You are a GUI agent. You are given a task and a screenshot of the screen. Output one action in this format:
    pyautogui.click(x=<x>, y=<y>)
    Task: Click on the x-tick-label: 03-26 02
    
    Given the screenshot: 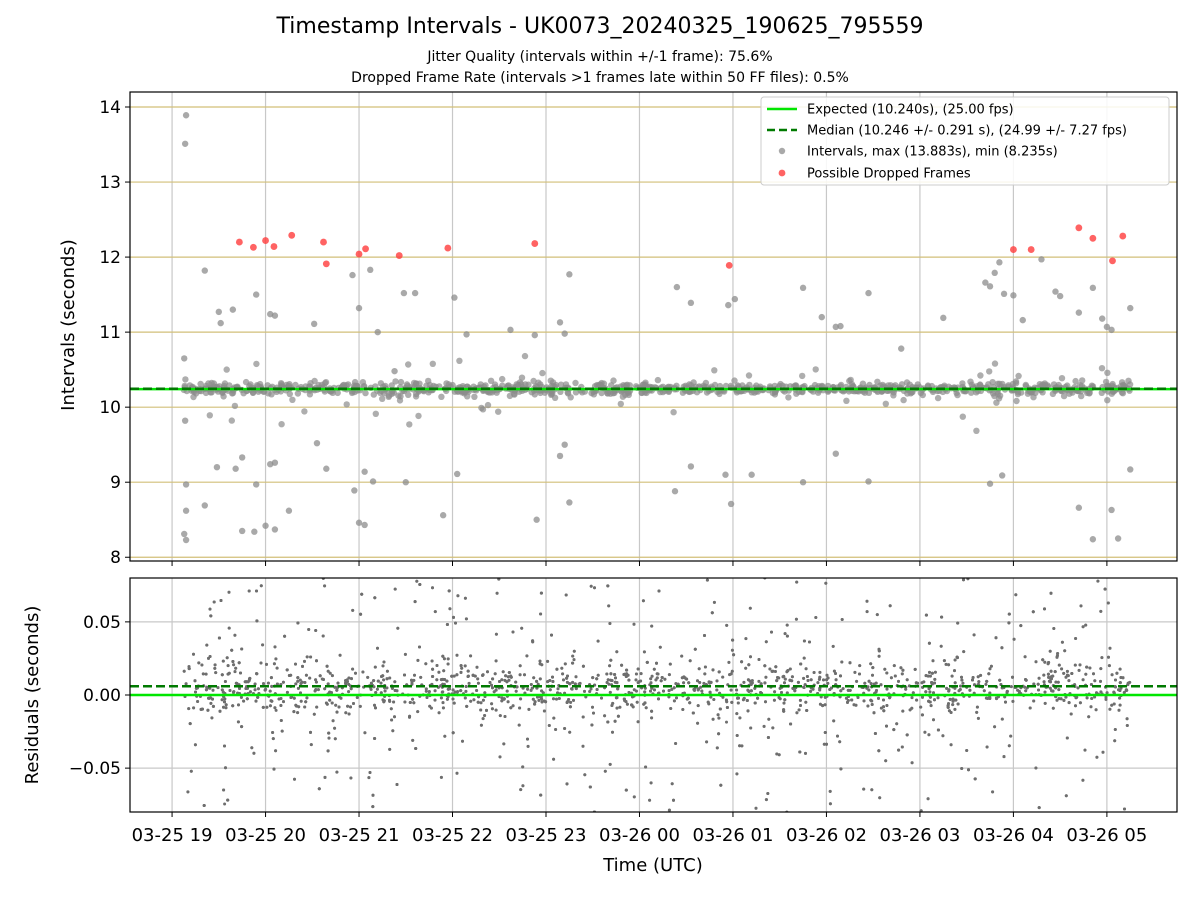 What is the action you would take?
    pyautogui.click(x=826, y=835)
    